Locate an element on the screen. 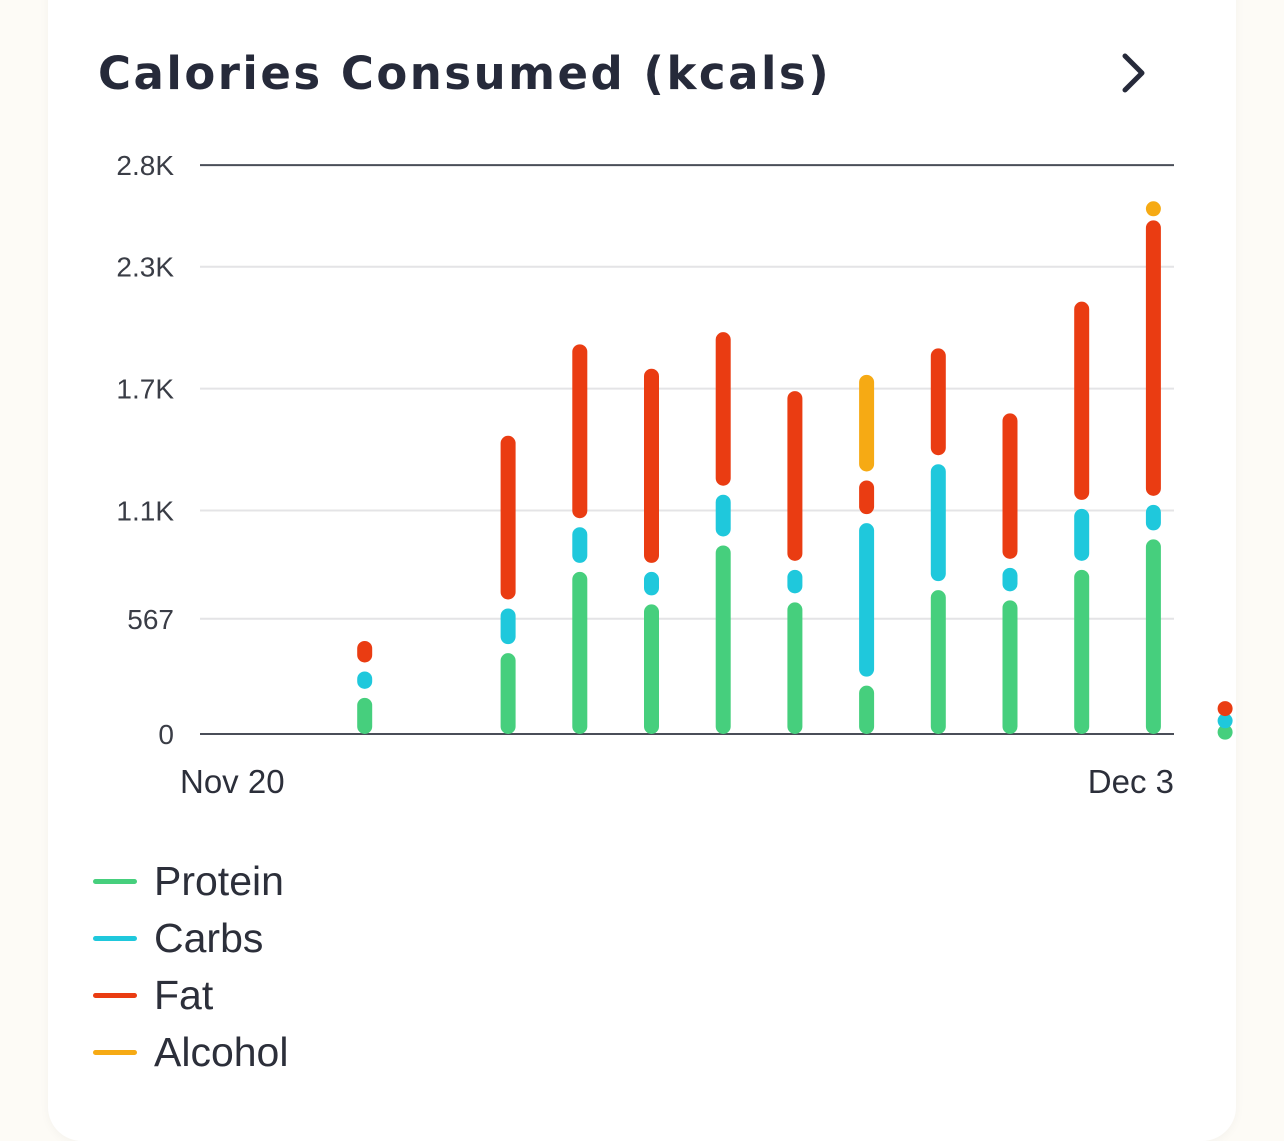 The image size is (1284, 1141). legend-label: Carbs is located at coordinates (209, 938).